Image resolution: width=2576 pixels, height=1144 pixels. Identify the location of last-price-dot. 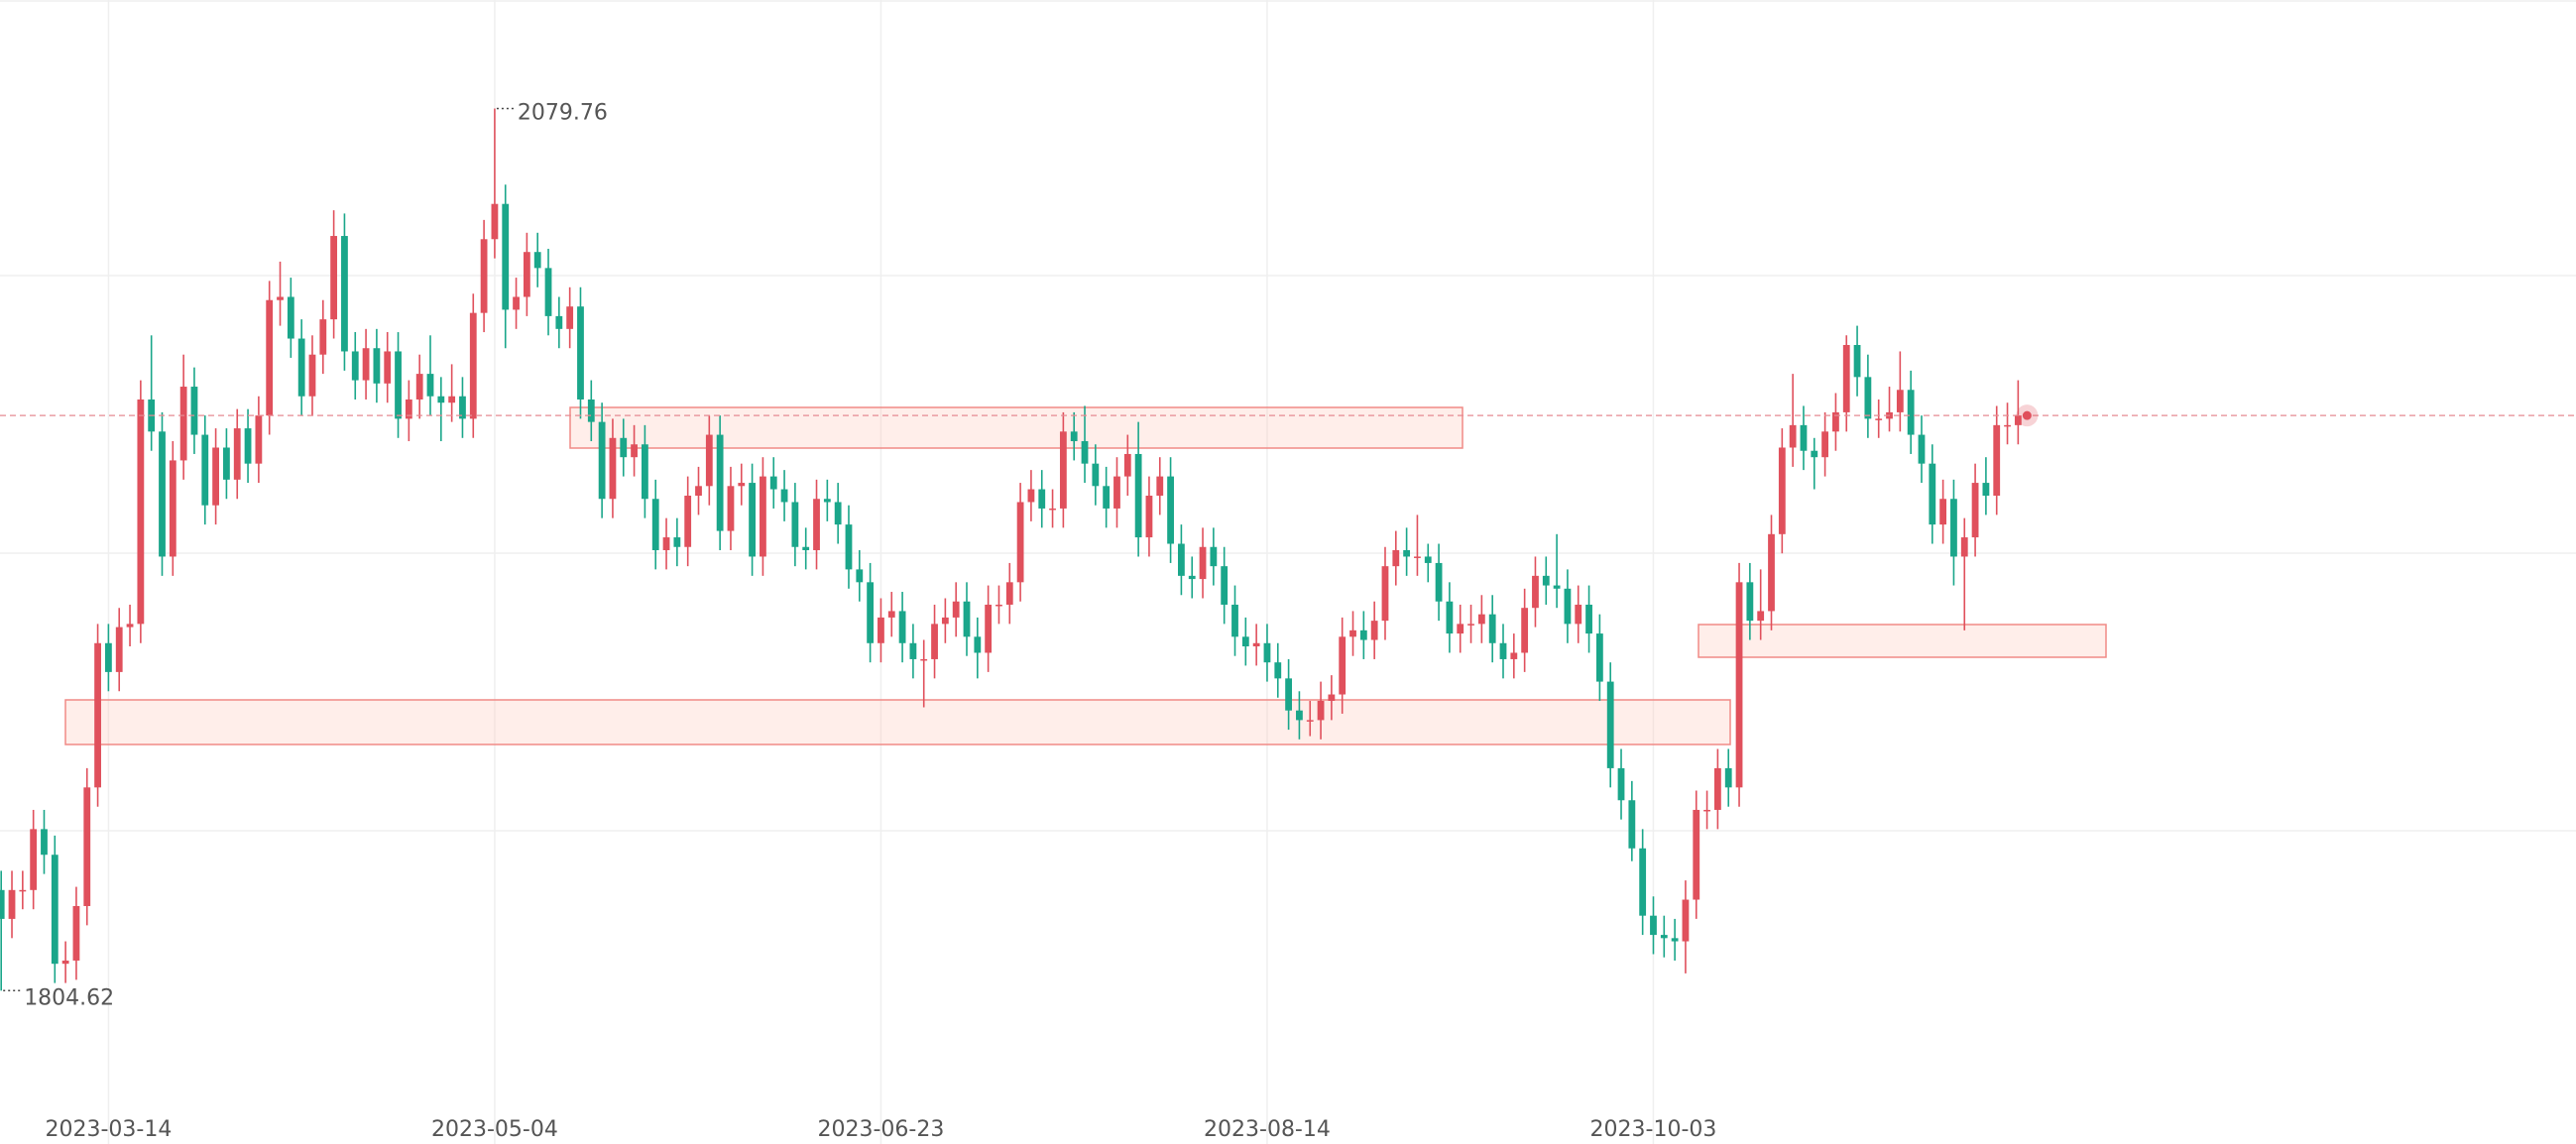
(2027, 415).